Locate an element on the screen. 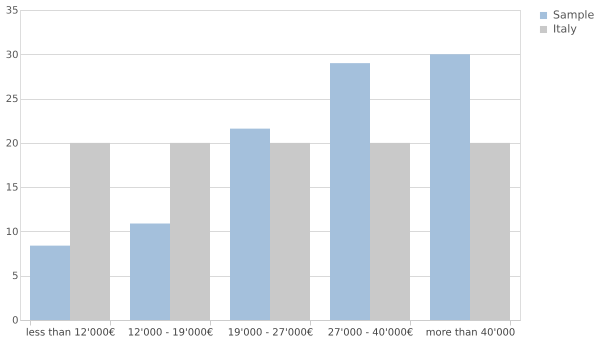 Image resolution: width=602 pixels, height=346 pixels. x-tick-label: 19'000 - 27'000€ is located at coordinates (271, 333).